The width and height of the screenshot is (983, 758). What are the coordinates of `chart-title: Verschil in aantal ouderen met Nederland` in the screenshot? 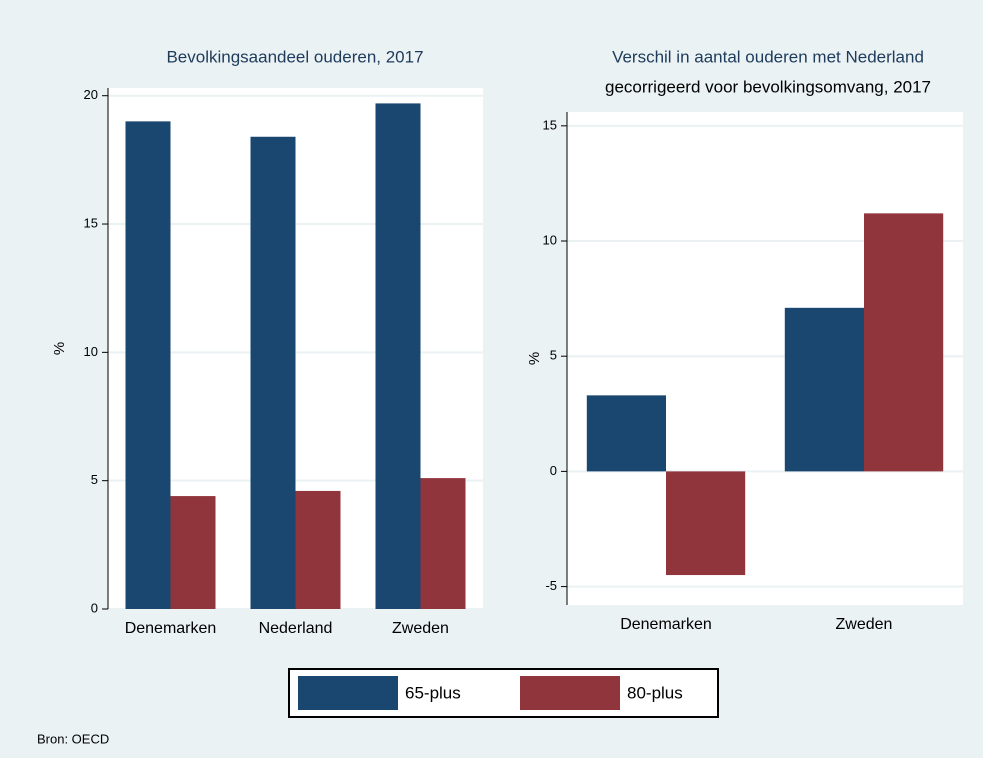 It's located at (768, 56).